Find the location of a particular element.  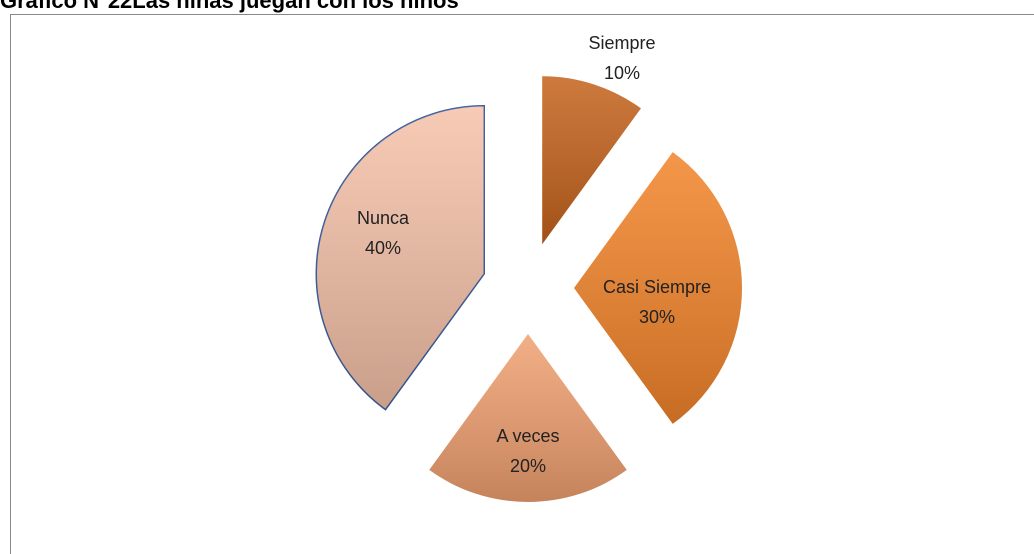

slice-value-label: 20% is located at coordinates (528, 466).